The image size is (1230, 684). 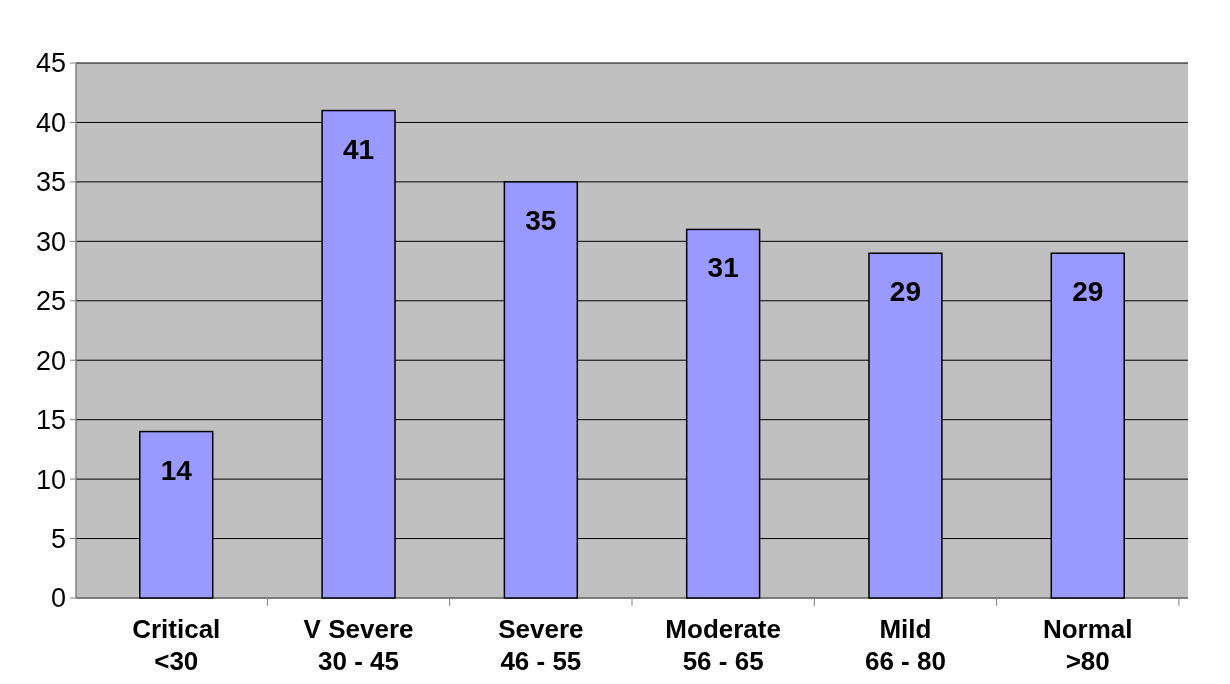 What do you see at coordinates (176, 470) in the screenshot?
I see `data-label: 14` at bounding box center [176, 470].